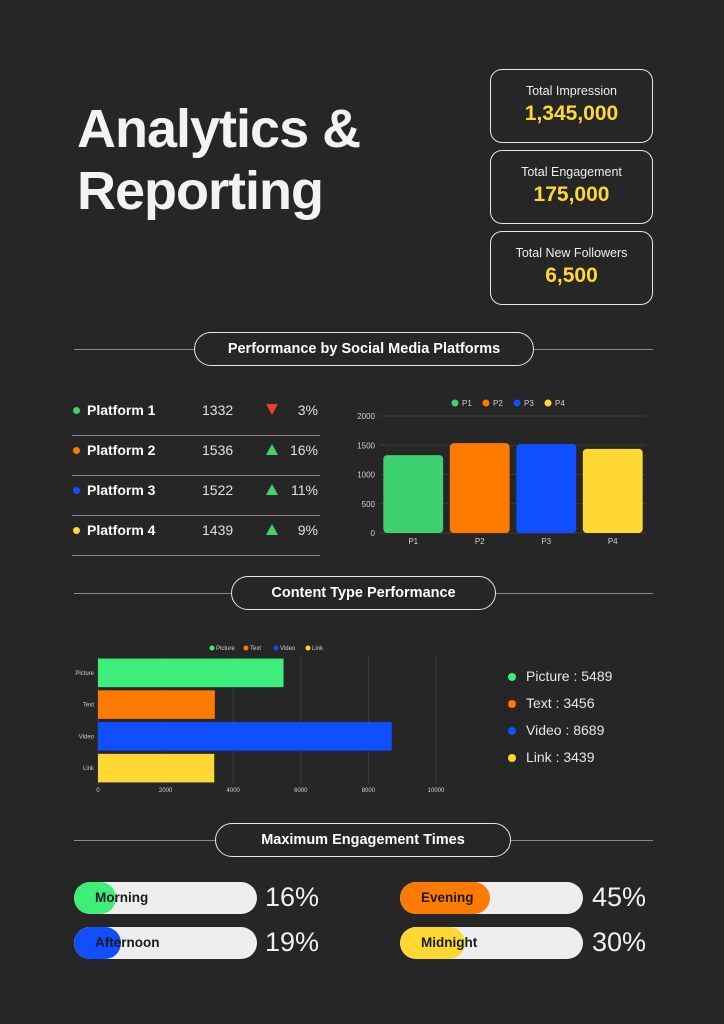 The width and height of the screenshot is (724, 1024). What do you see at coordinates (121, 530) in the screenshot?
I see `platform-name: Platform 4` at bounding box center [121, 530].